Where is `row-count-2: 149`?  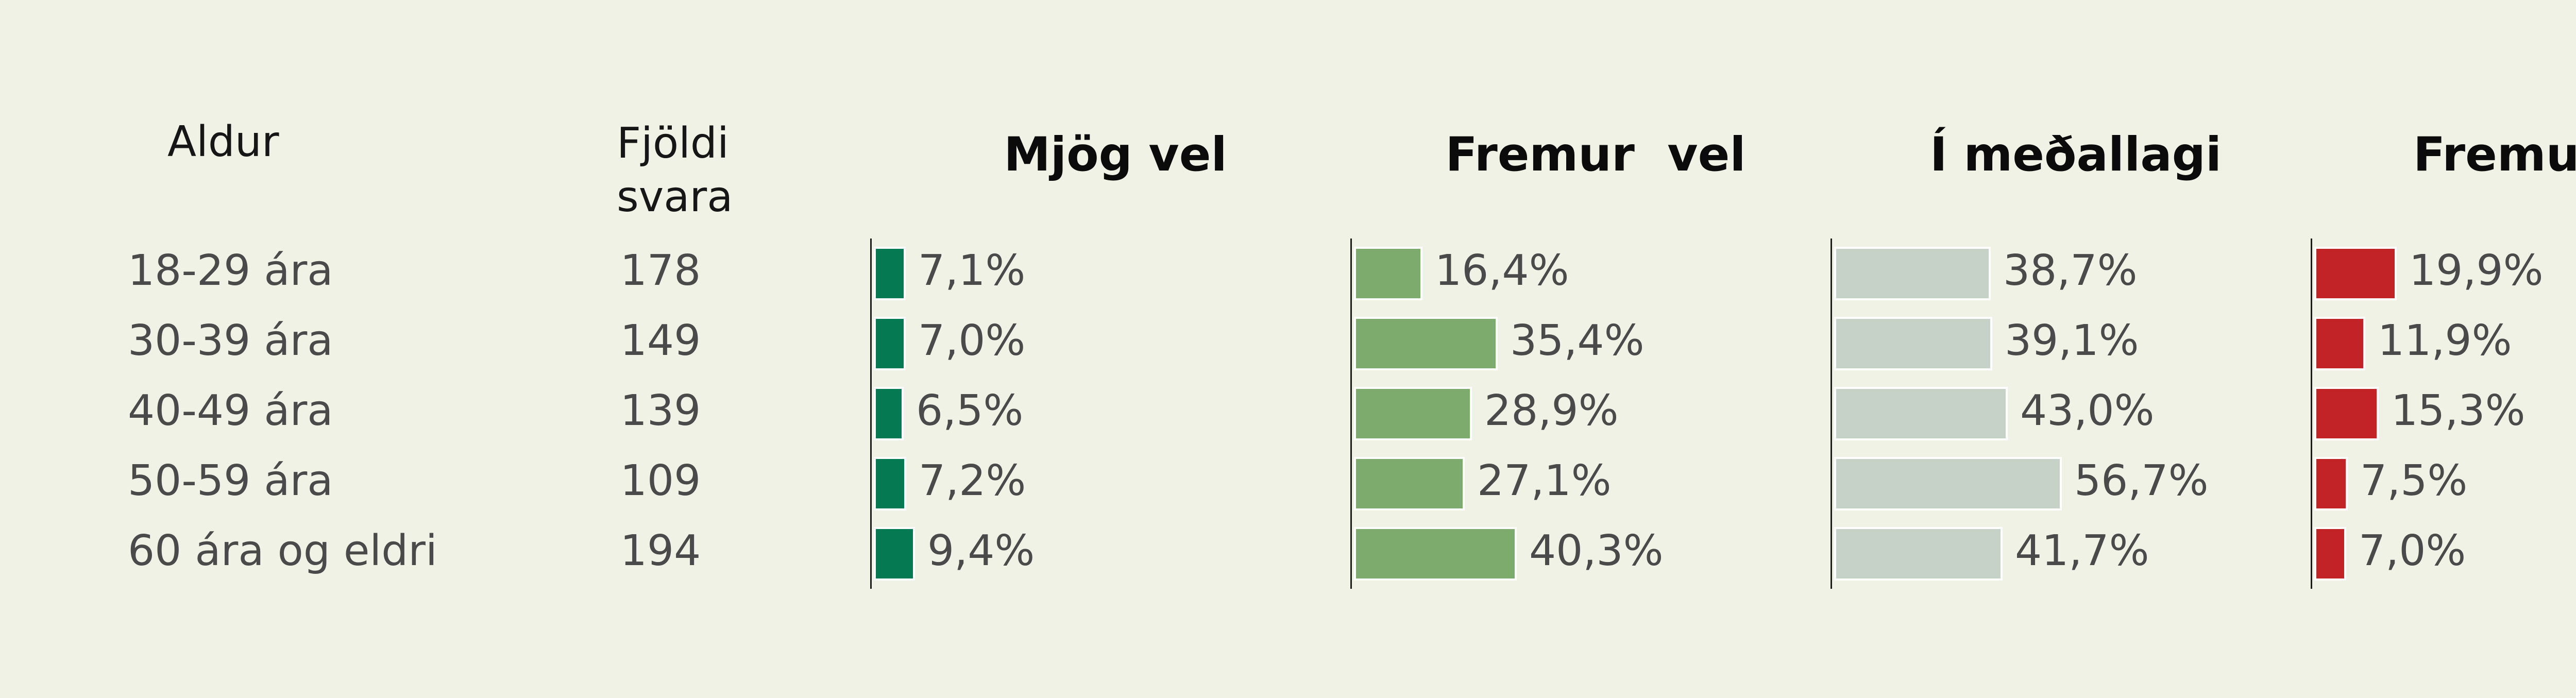 row-count-2: 149 is located at coordinates (660, 340).